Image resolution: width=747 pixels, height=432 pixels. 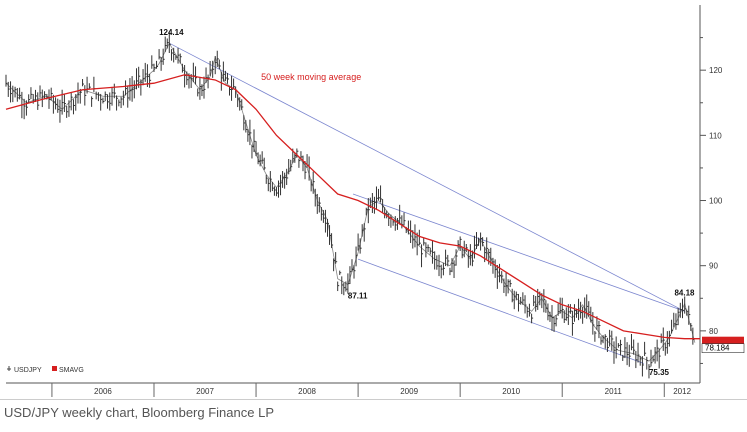 I want to click on price-annotation-5: 84.18, so click(x=684, y=293).